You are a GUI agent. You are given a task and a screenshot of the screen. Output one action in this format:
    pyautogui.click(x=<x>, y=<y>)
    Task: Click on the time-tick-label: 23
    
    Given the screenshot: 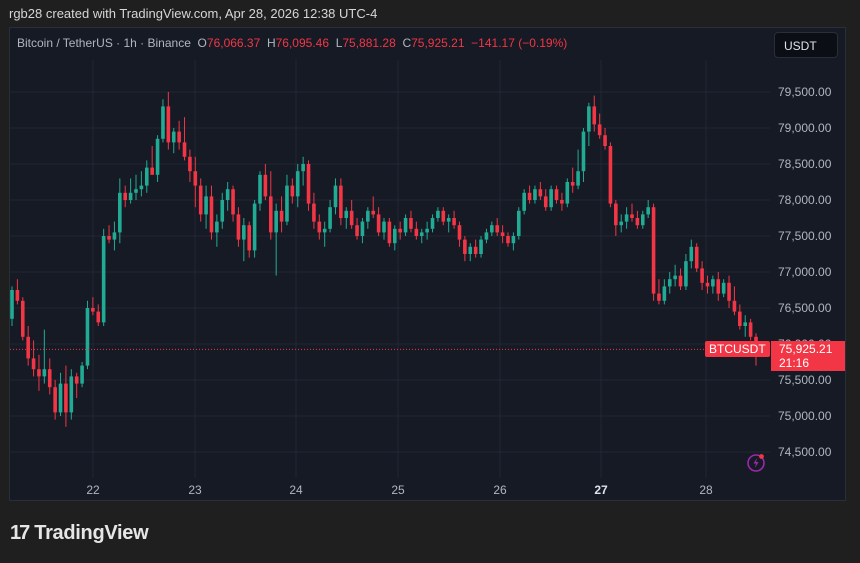 What is the action you would take?
    pyautogui.click(x=195, y=490)
    